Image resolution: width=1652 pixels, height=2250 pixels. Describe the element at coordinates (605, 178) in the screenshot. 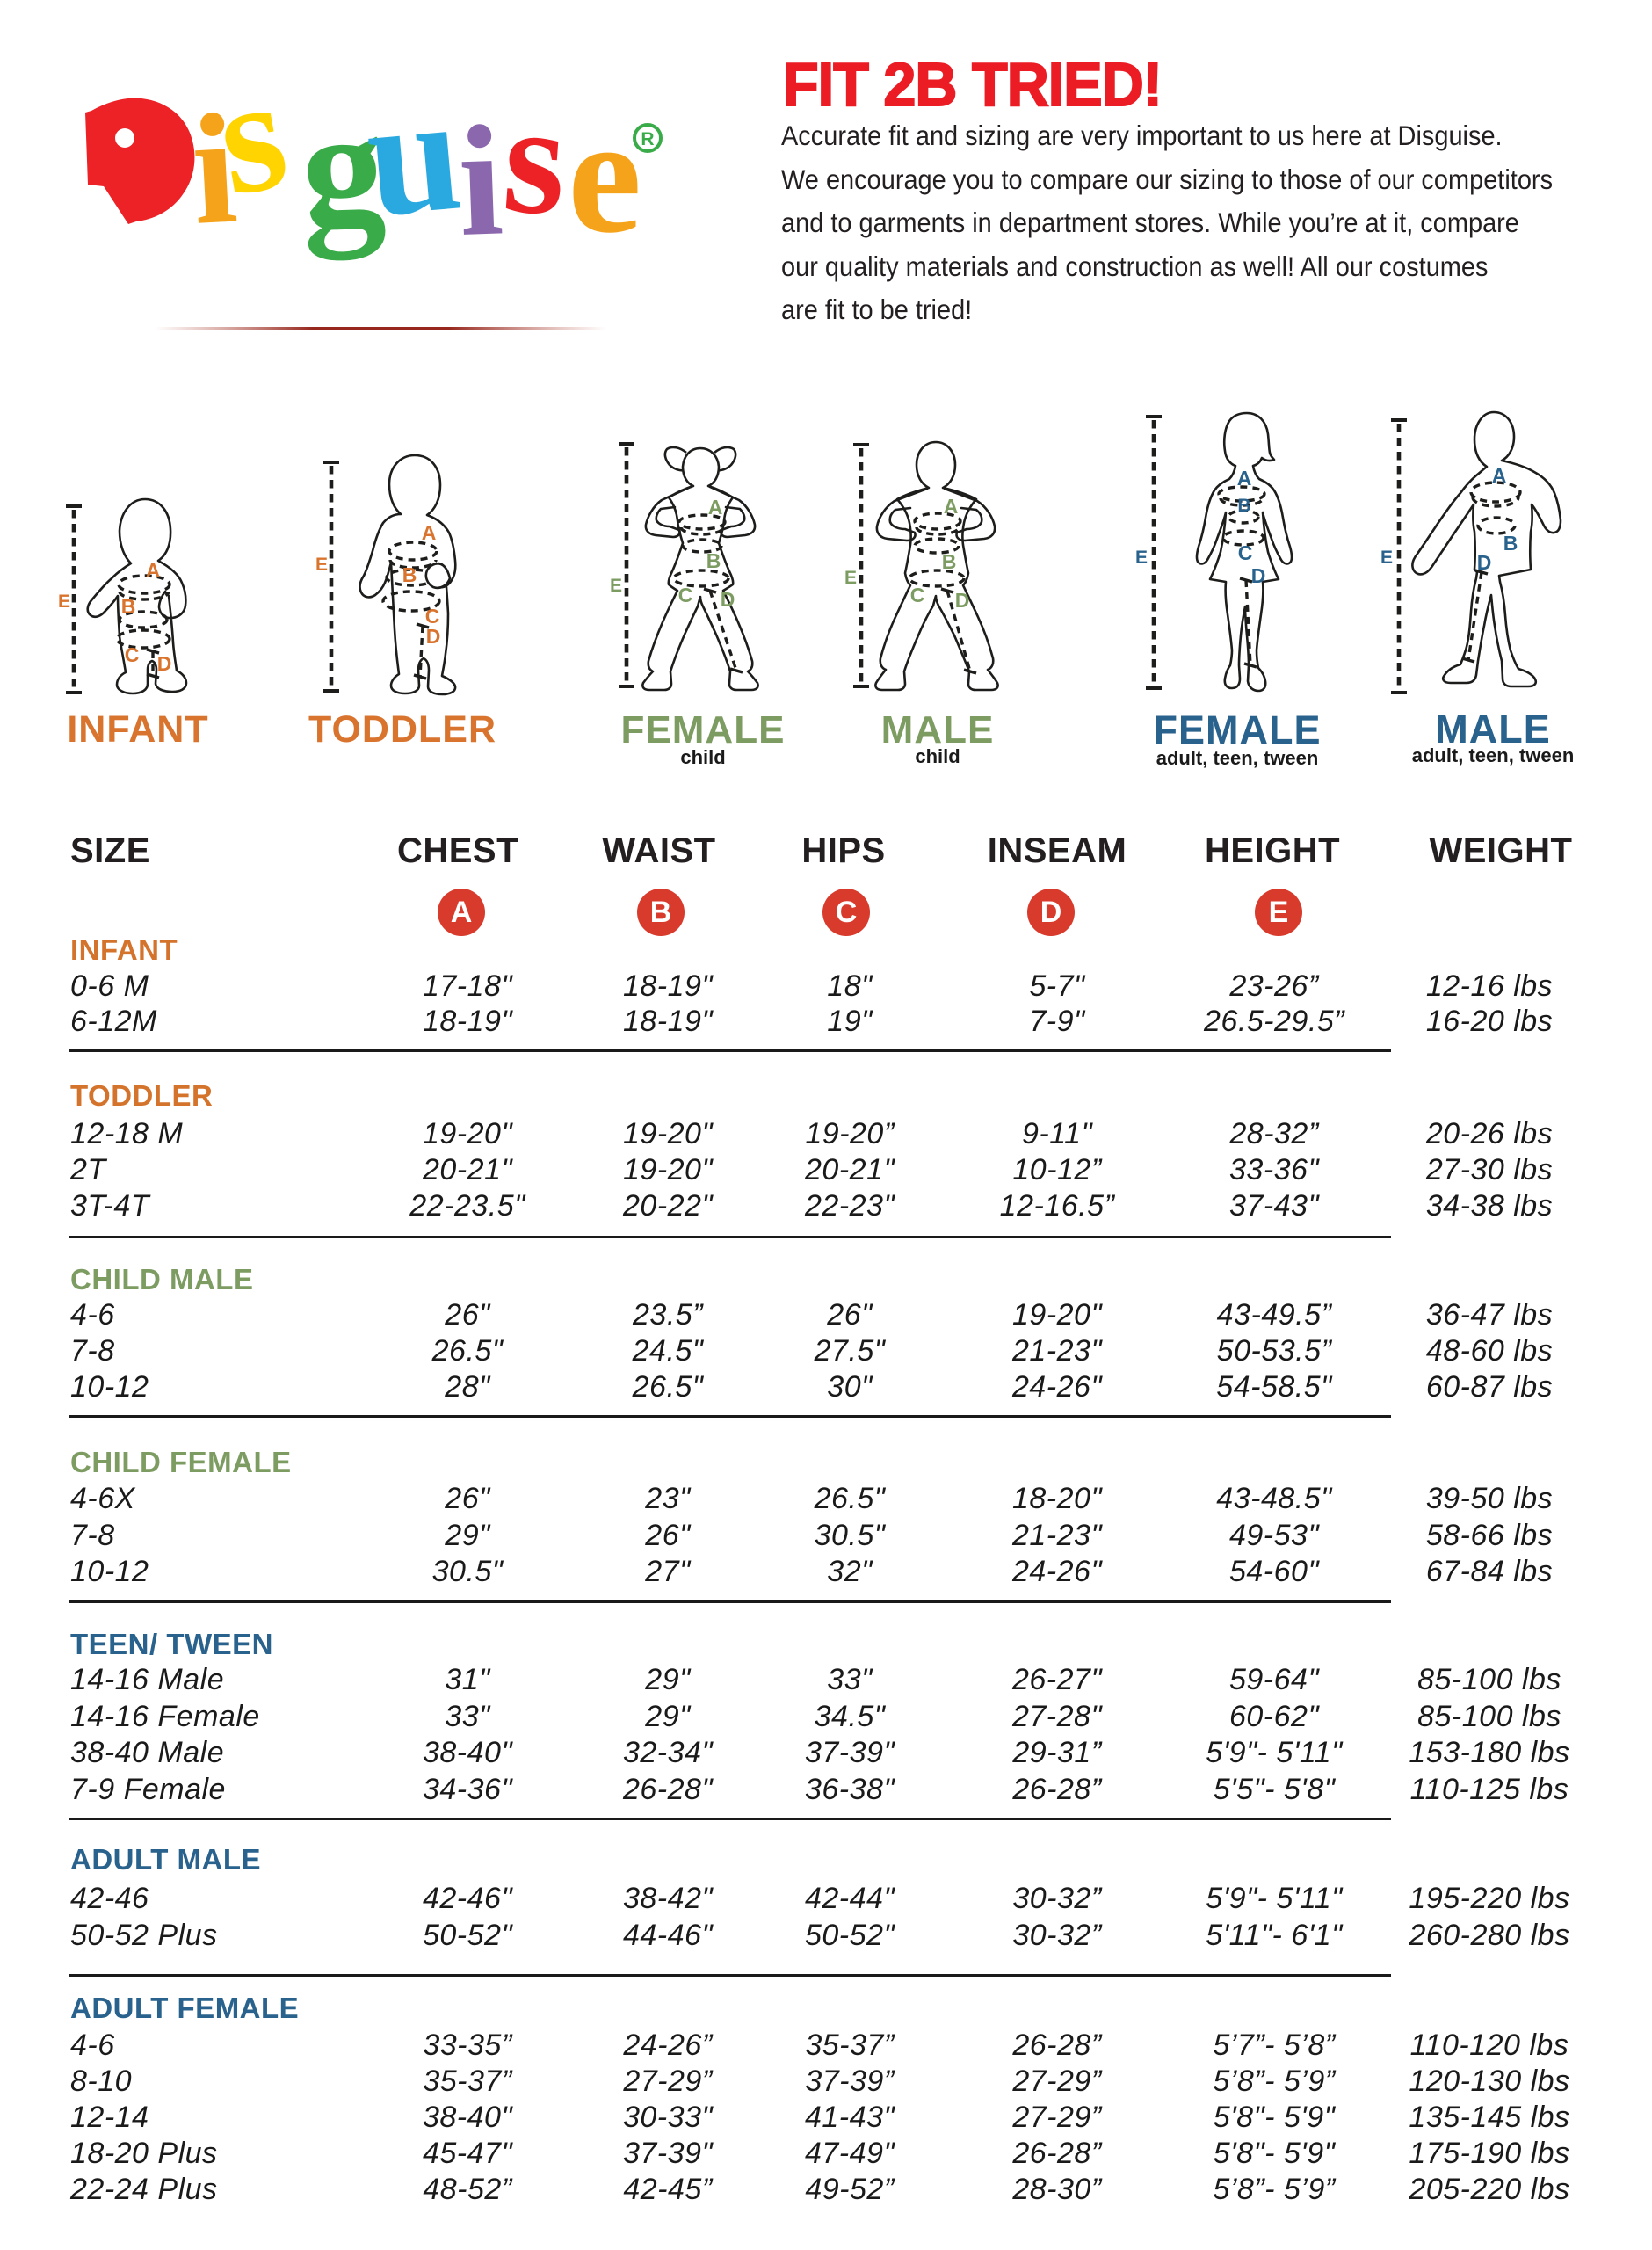

I see `svg-text: e` at that location.